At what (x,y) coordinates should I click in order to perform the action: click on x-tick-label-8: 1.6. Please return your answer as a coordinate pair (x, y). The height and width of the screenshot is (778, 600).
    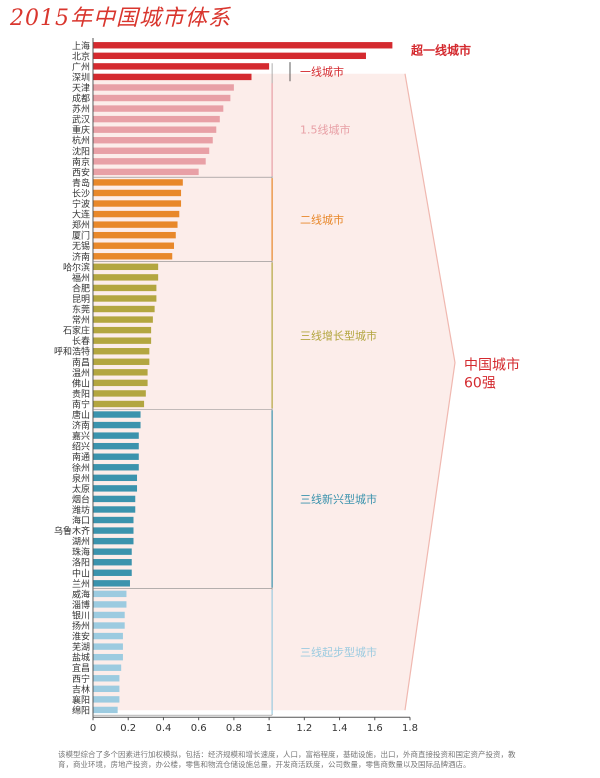
    Looking at the image, I should click on (375, 728).